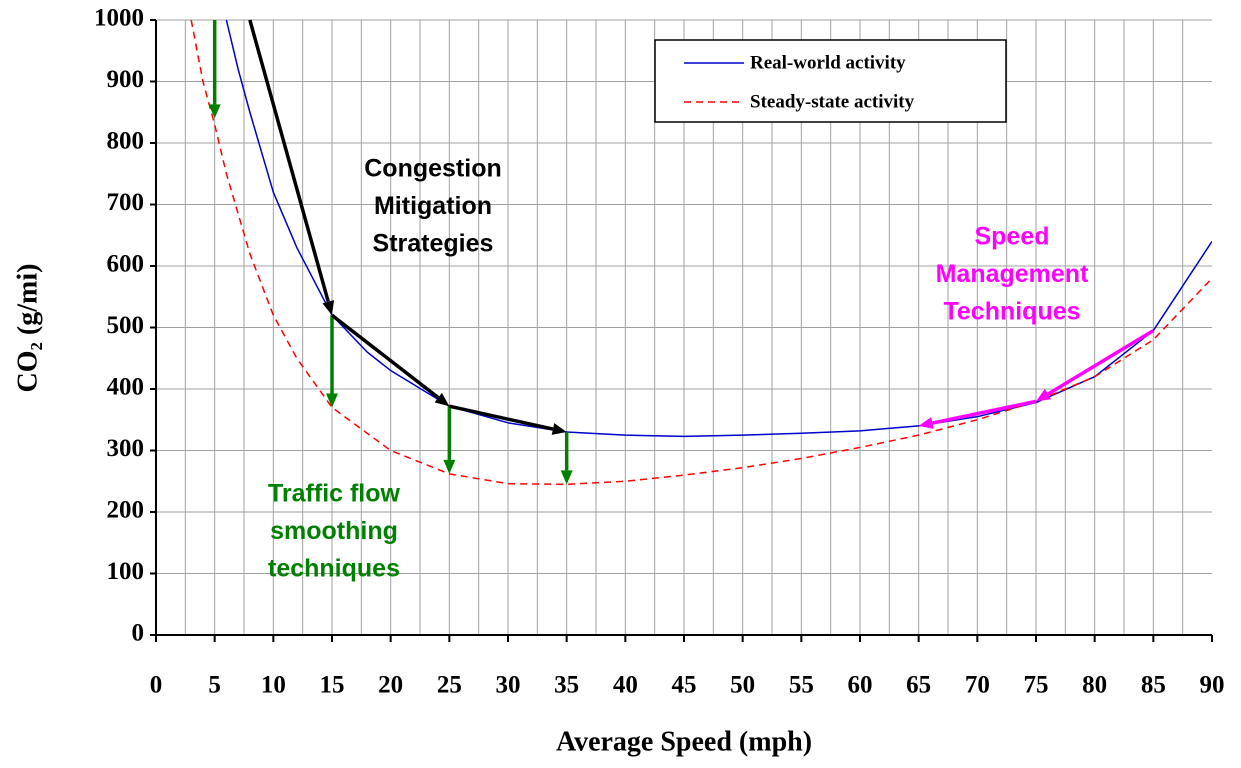  I want to click on x-tick-label: 75, so click(1036, 685).